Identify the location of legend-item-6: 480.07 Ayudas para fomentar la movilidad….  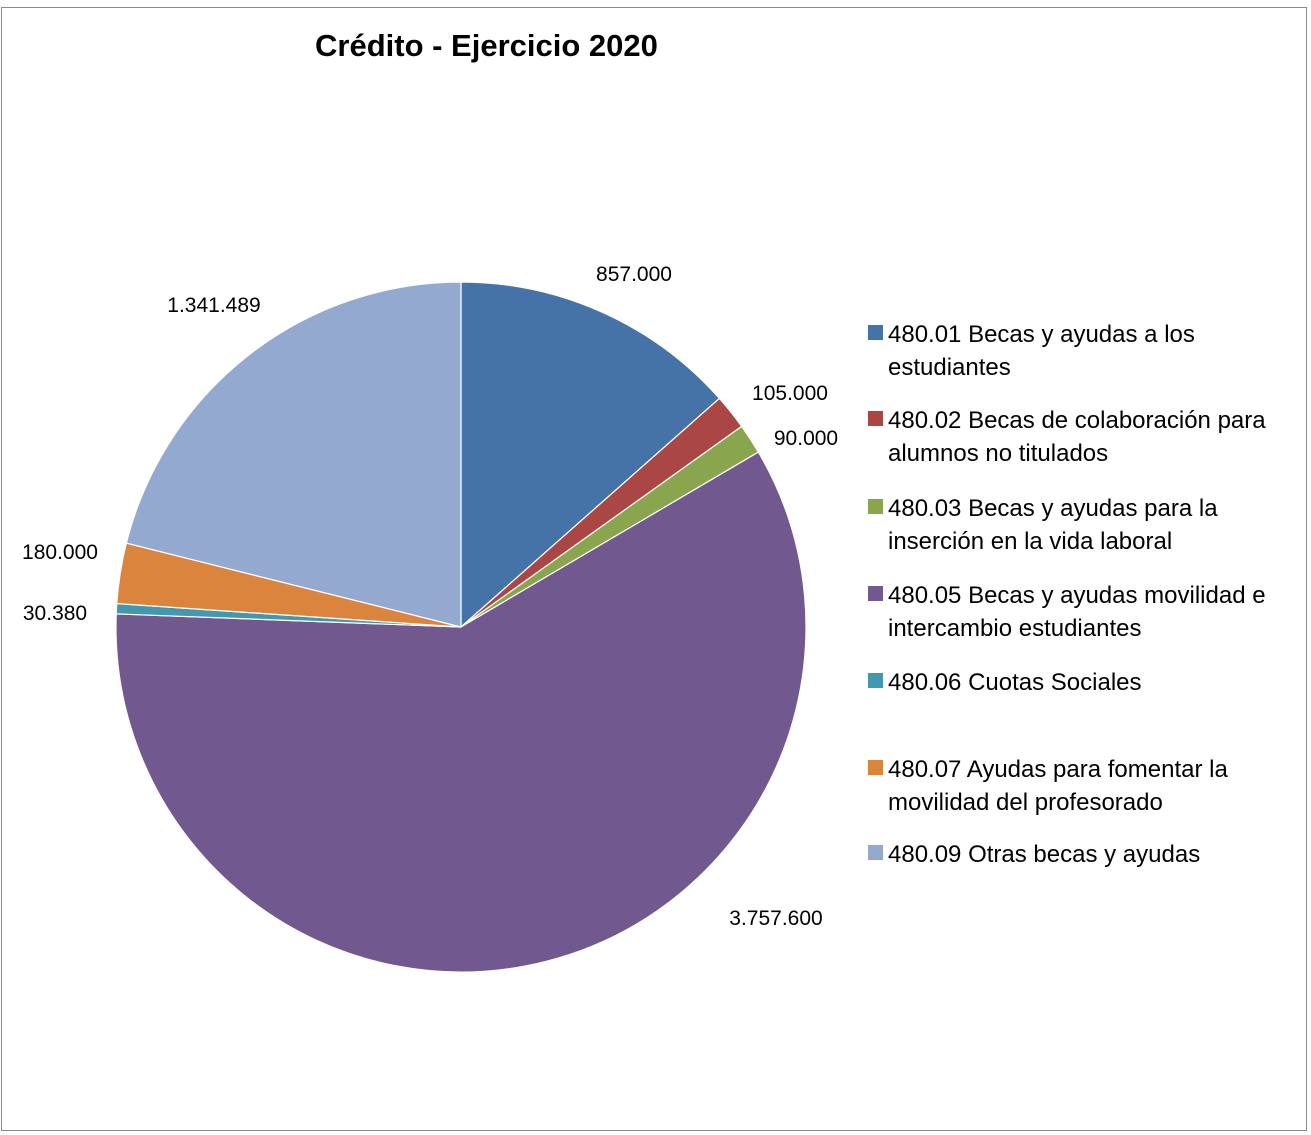
(1088, 786).